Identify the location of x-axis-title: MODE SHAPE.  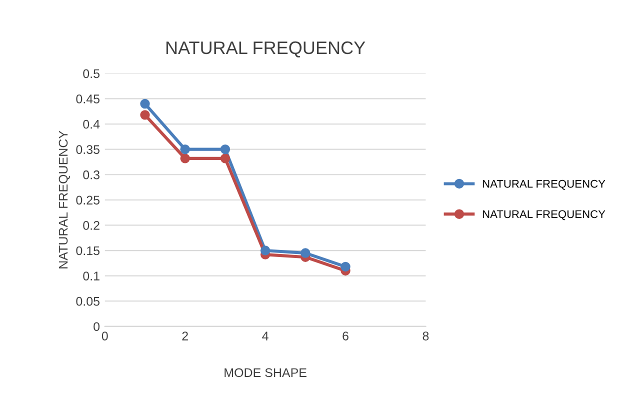
(265, 373).